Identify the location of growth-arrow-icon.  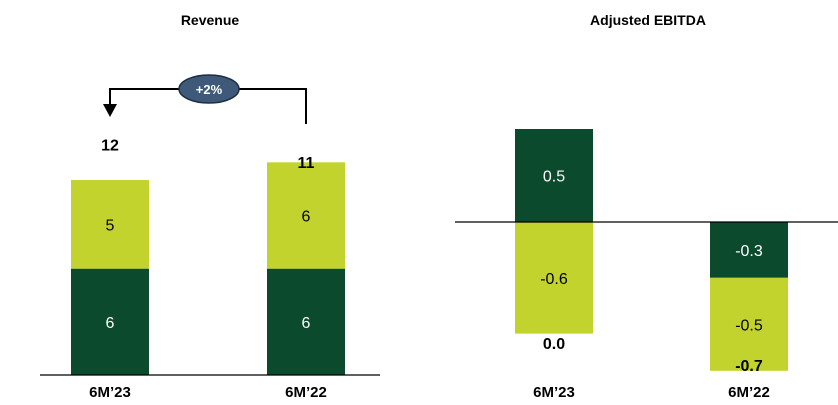
(110, 110).